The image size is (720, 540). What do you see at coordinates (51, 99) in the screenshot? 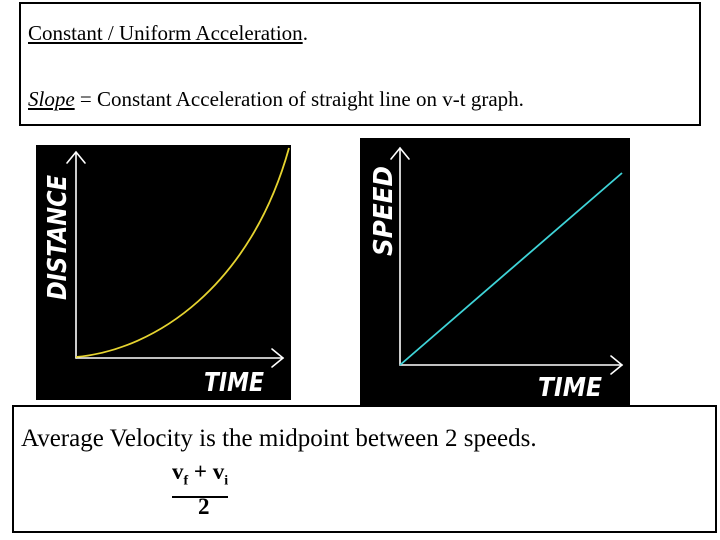
I see `slope-word: Slope` at bounding box center [51, 99].